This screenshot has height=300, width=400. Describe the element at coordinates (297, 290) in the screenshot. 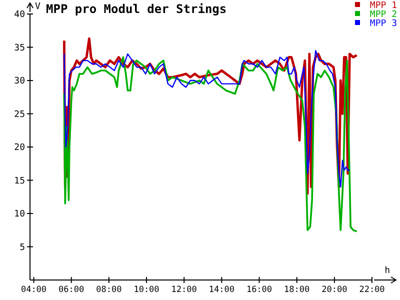

I see `x-tick-label: 18:00` at that location.